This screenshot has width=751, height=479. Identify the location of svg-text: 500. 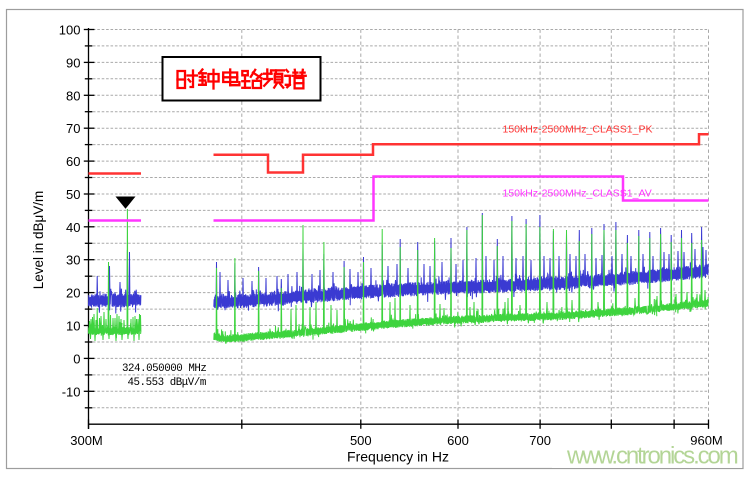
(361, 440).